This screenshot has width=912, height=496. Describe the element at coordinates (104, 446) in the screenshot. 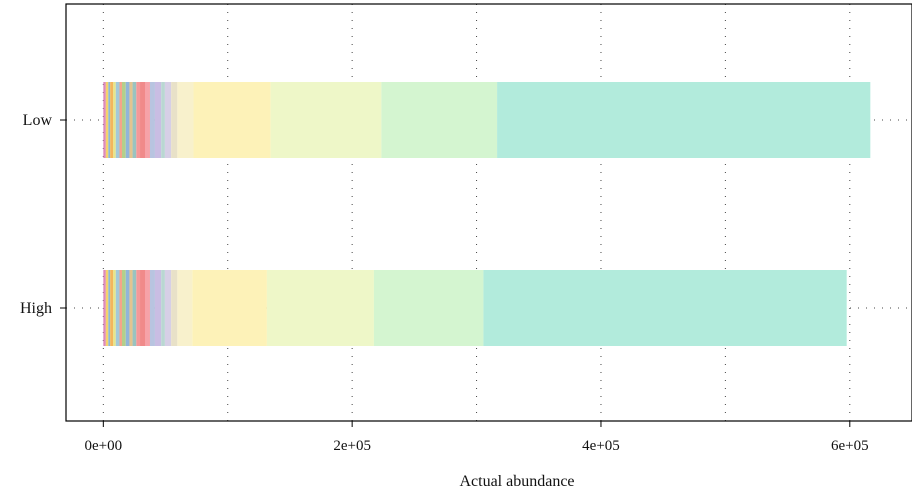

I see `x-tick-label: 0e+00` at that location.